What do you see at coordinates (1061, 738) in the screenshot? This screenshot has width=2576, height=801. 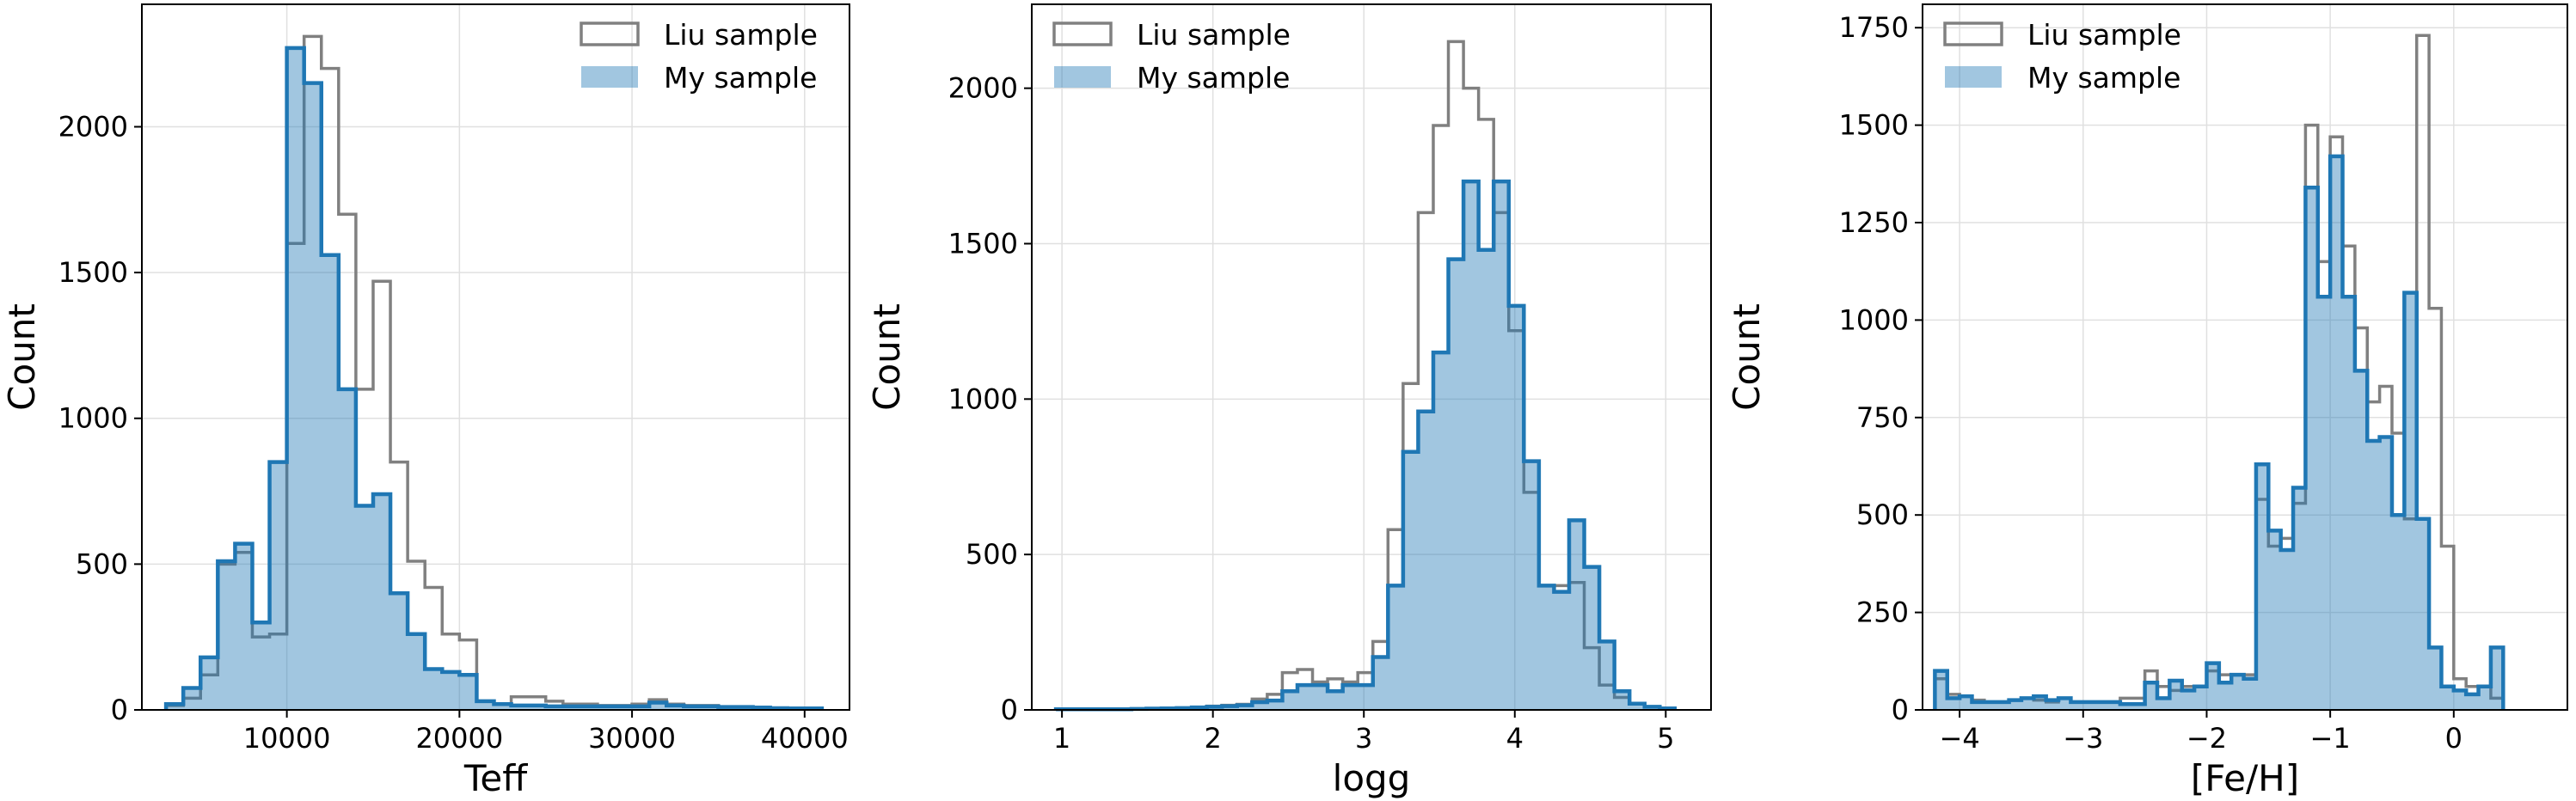 I see `x-tick-label: 1` at bounding box center [1061, 738].